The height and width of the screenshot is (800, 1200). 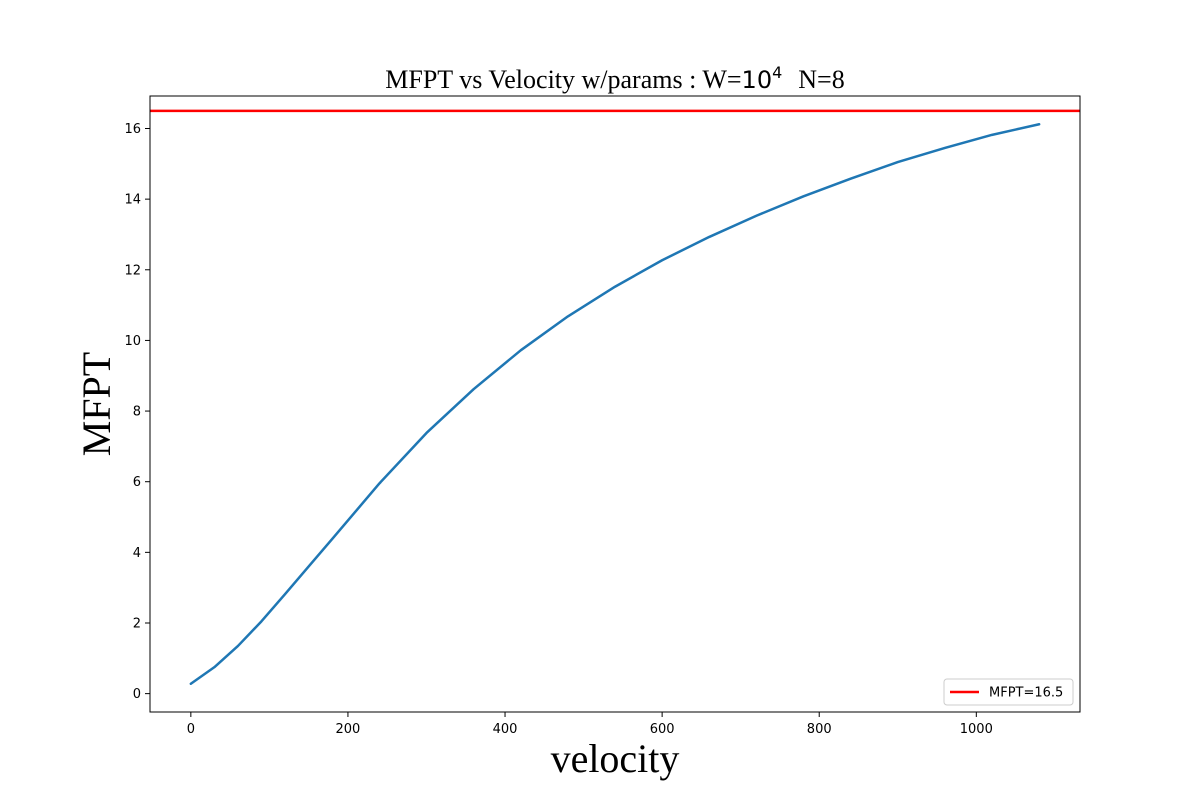 I want to click on chart-title-suffix: N=8, so click(x=821, y=79).